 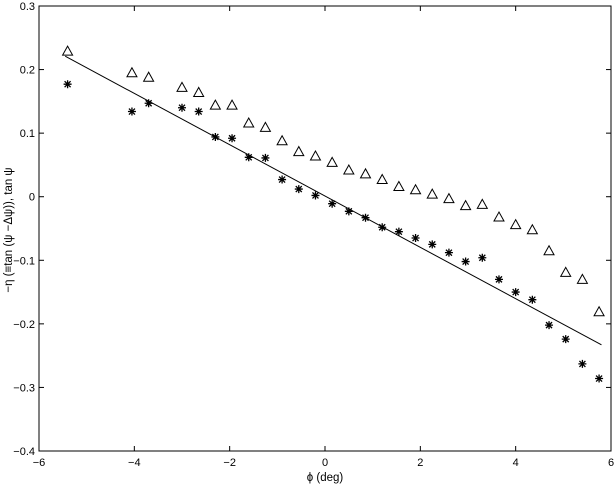 What do you see at coordinates (27, 134) in the screenshot?
I see `y-tick-label: 0.1` at bounding box center [27, 134].